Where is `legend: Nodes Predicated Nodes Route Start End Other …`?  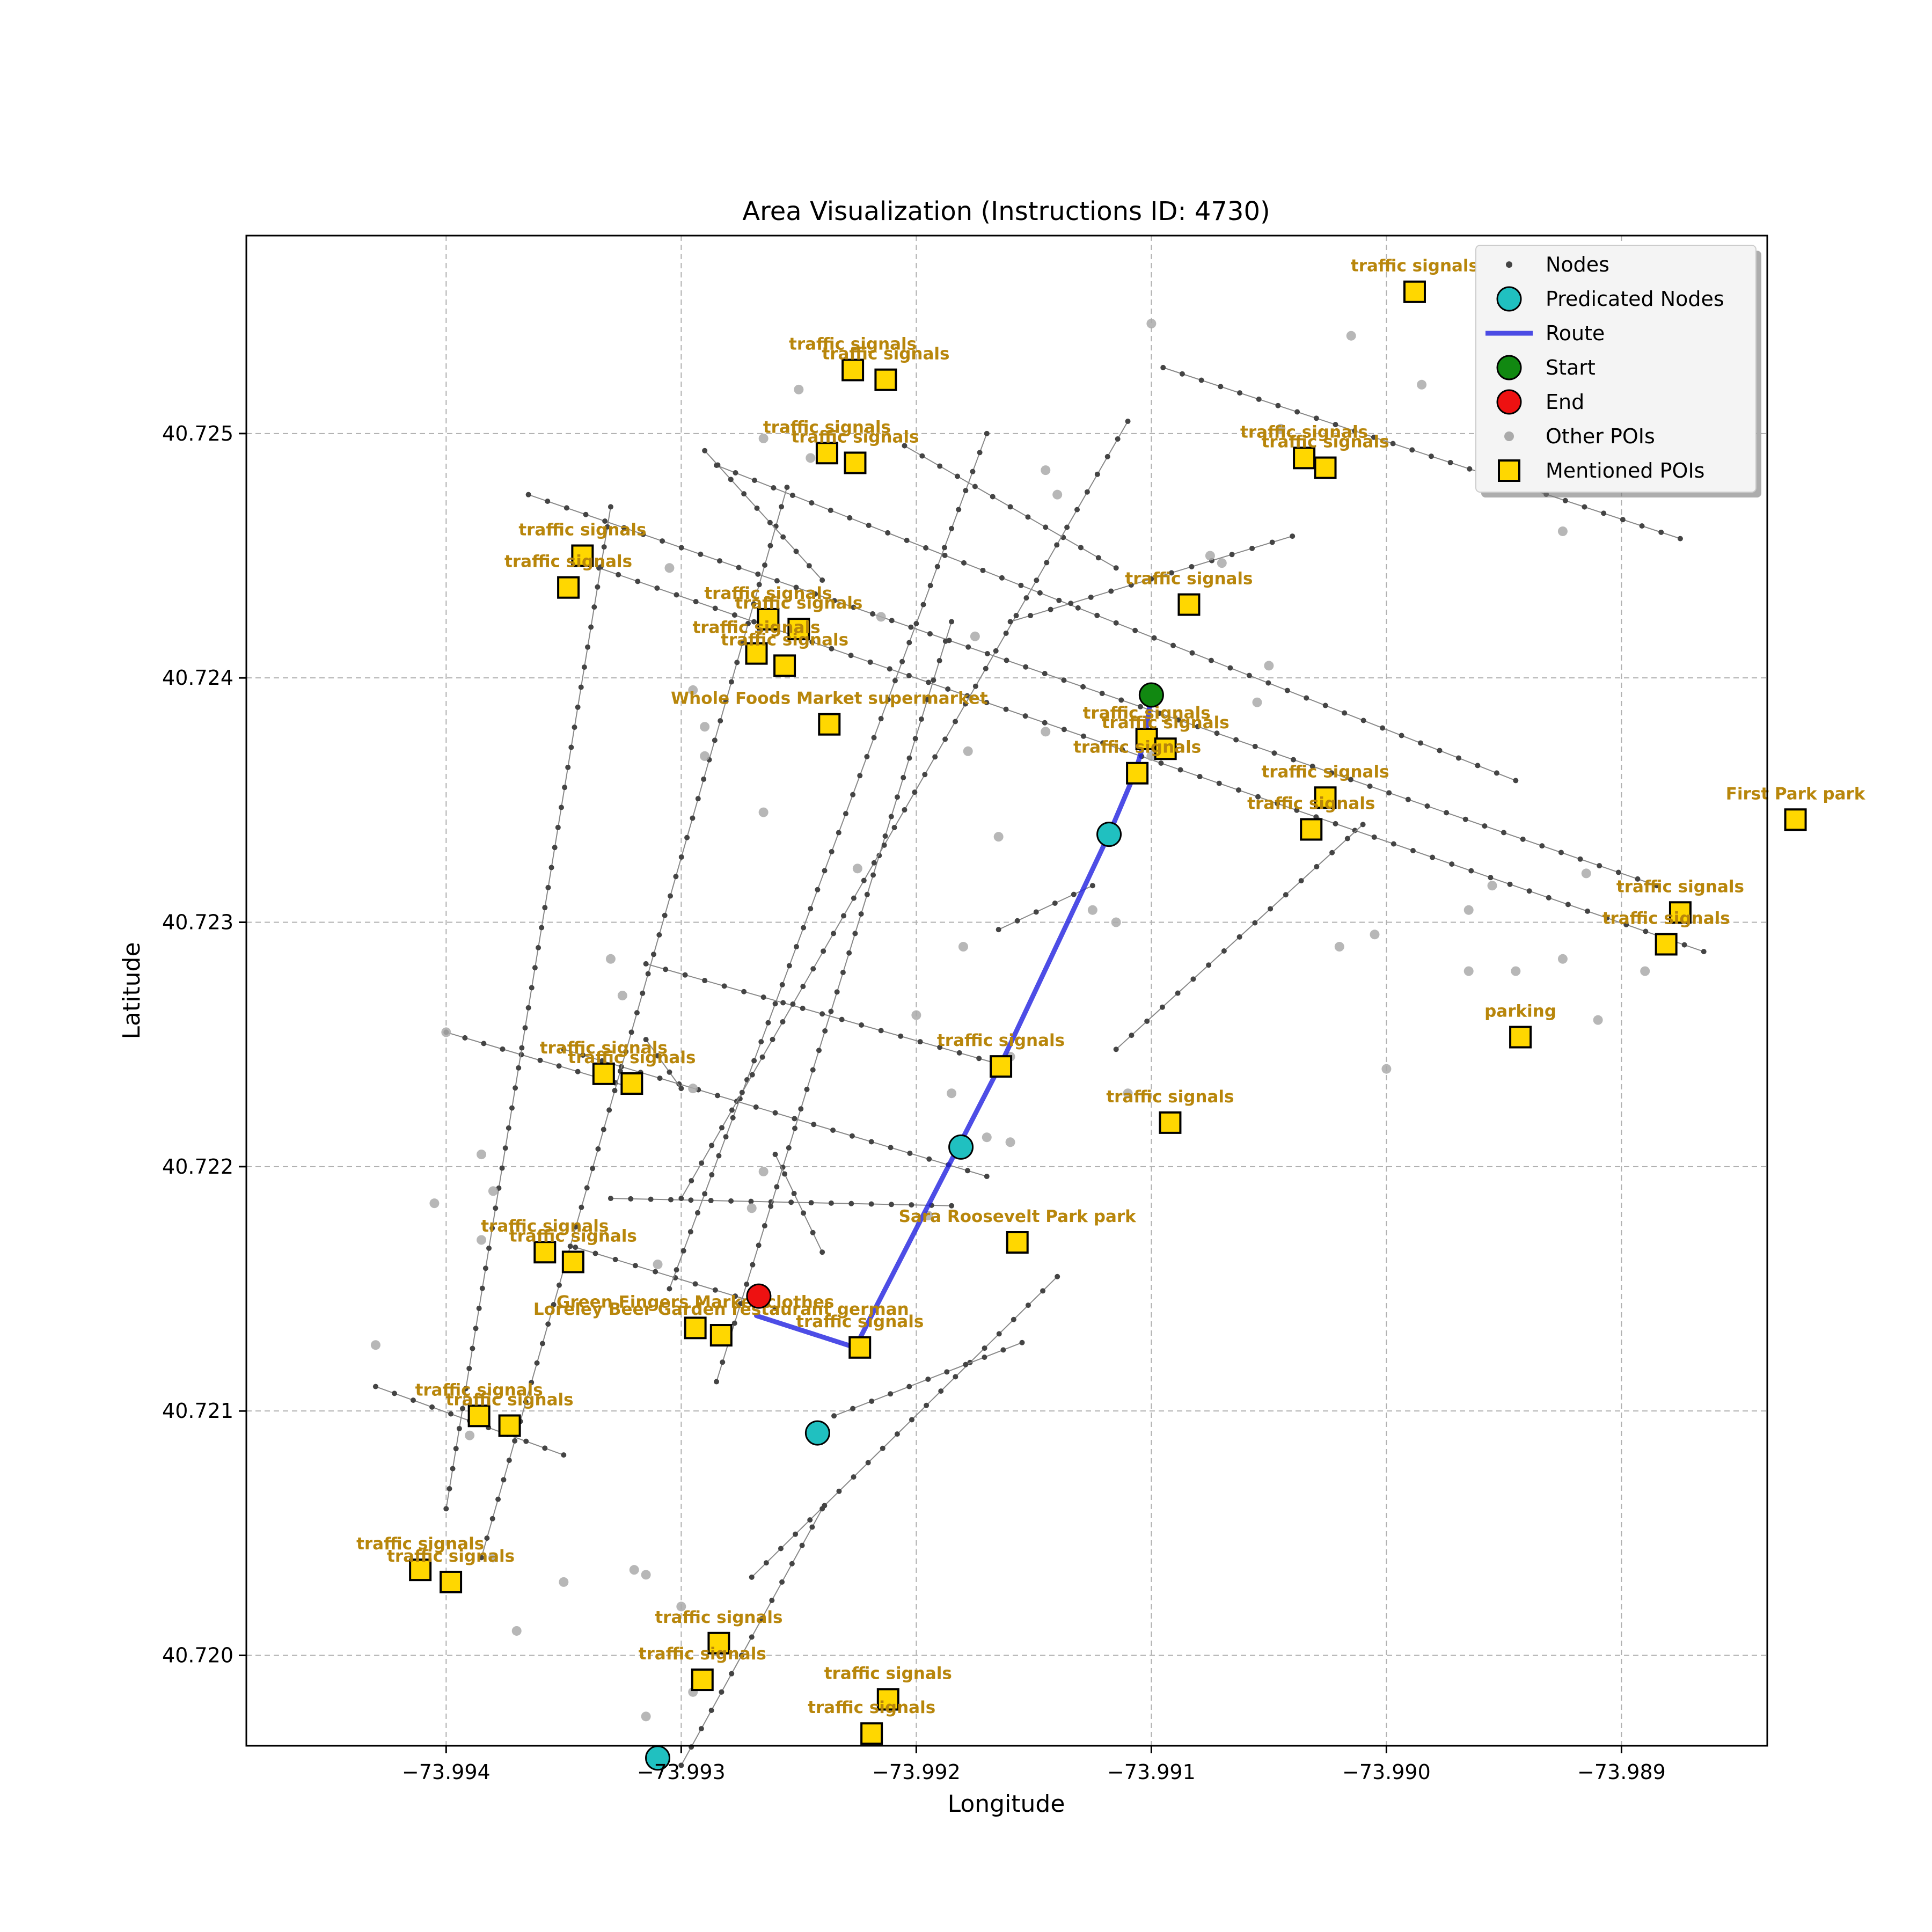 legend: Nodes Predicated Nodes Route Start End Other … is located at coordinates (1618, 371).